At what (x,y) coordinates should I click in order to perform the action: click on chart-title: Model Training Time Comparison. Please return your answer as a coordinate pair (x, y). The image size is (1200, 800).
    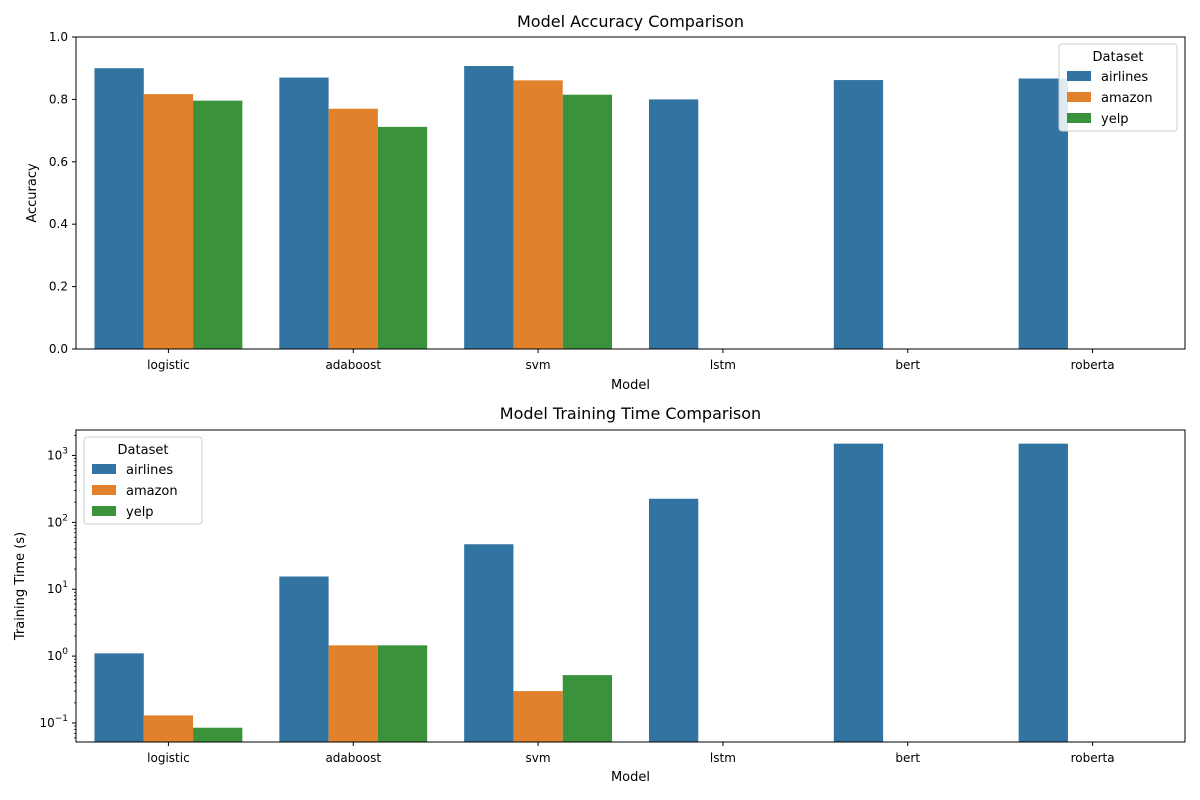
    Looking at the image, I should click on (630, 413).